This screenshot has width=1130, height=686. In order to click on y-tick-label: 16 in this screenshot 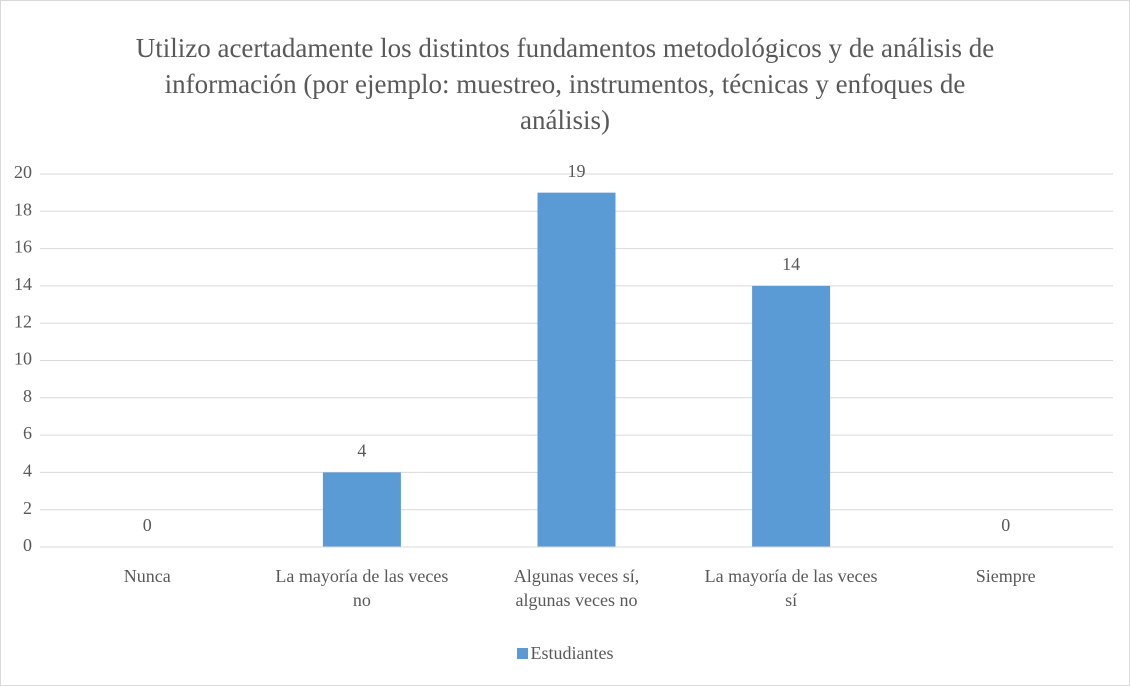, I will do `click(23, 247)`.